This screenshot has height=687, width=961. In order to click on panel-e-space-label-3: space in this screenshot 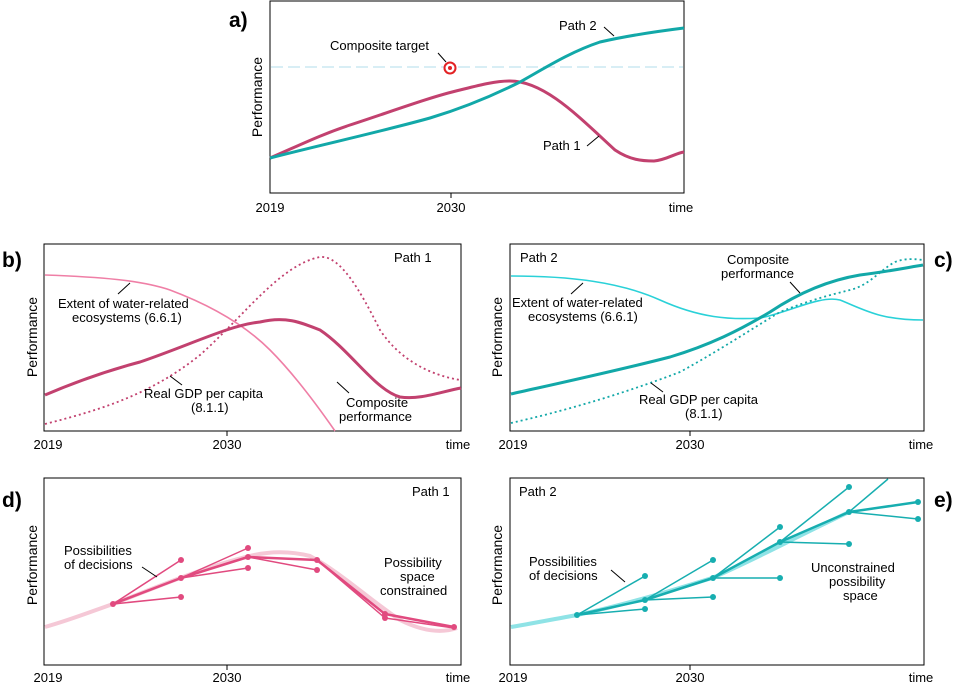, I will do `click(860, 595)`.